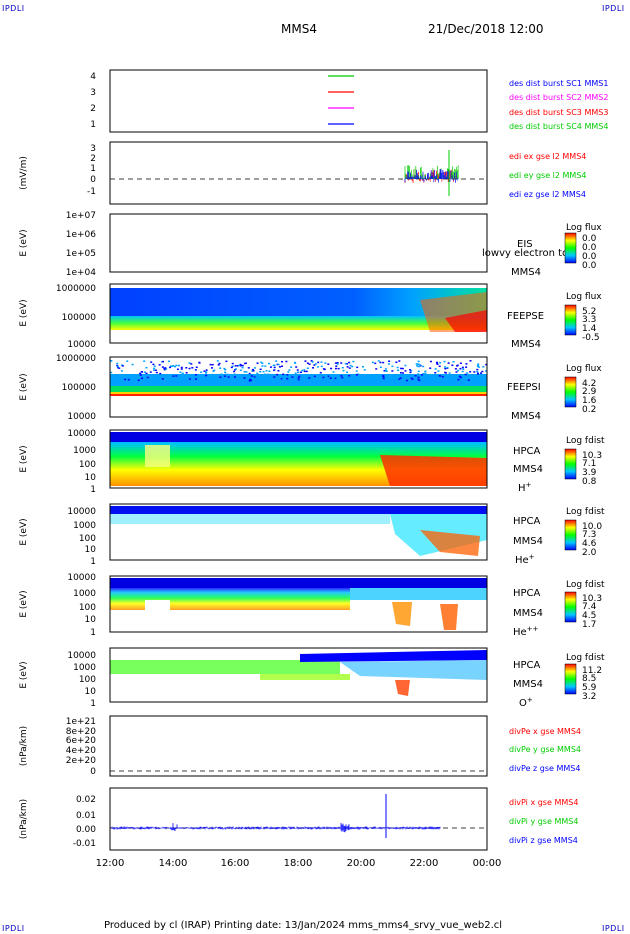  I want to click on divpi-ytick-000: 0.00, so click(86, 830).